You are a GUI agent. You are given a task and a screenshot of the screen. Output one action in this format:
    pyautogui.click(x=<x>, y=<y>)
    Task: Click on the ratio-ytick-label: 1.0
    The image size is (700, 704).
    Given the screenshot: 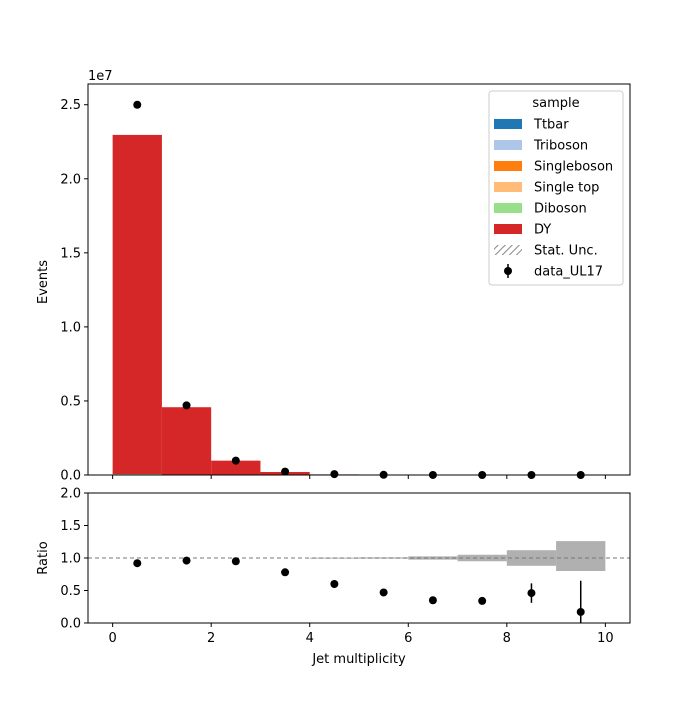 What is the action you would take?
    pyautogui.click(x=70, y=559)
    